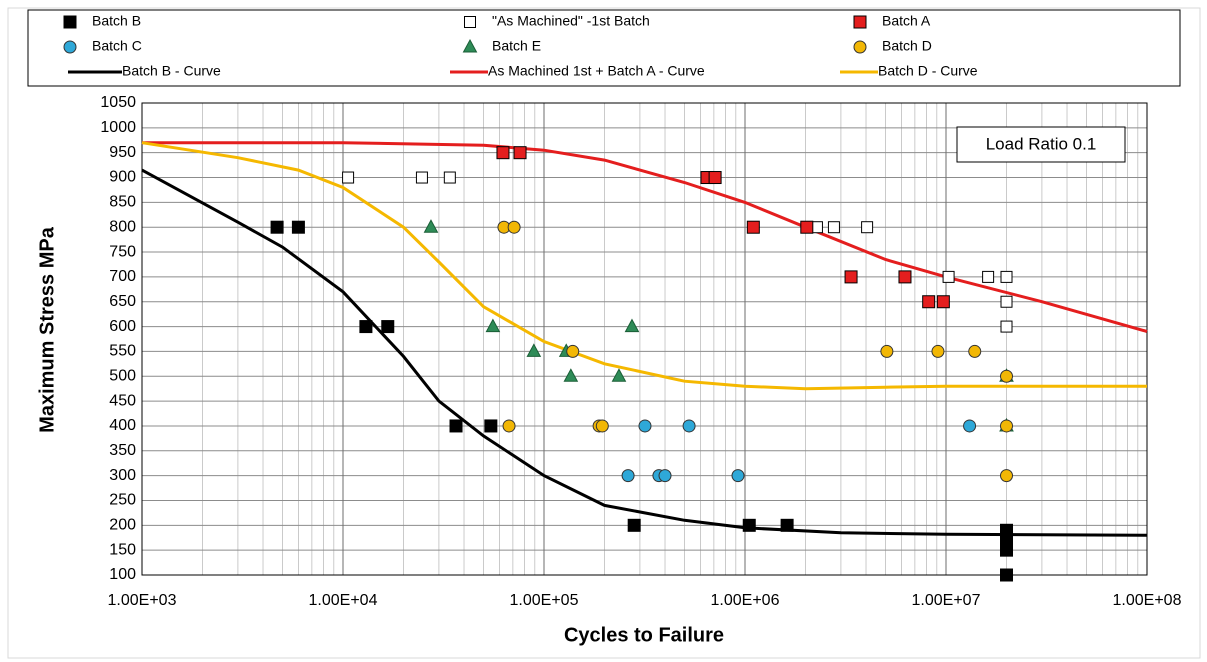 Image resolution: width=1207 pixels, height=662 pixels. What do you see at coordinates (122, 500) in the screenshot?
I see `y-tick-label: 250` at bounding box center [122, 500].